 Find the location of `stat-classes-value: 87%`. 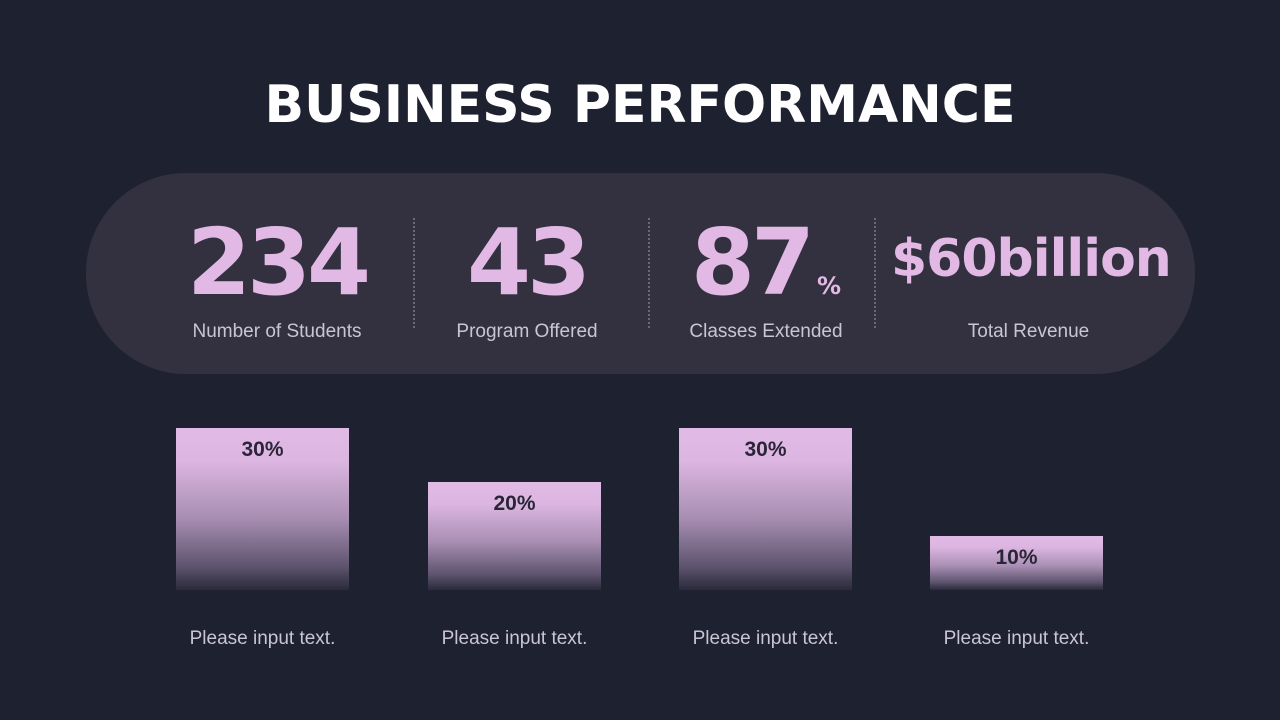

stat-classes-value: 87% is located at coordinates (766, 262).